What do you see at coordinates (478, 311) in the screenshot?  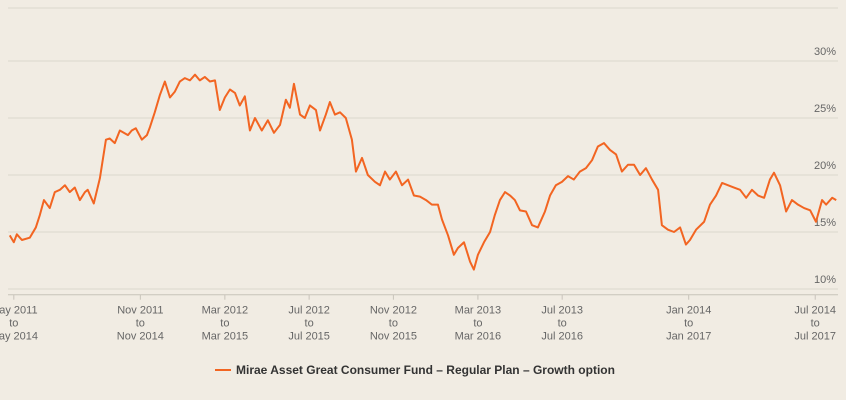 I see `x-tick-label: Mar 2013` at bounding box center [478, 311].